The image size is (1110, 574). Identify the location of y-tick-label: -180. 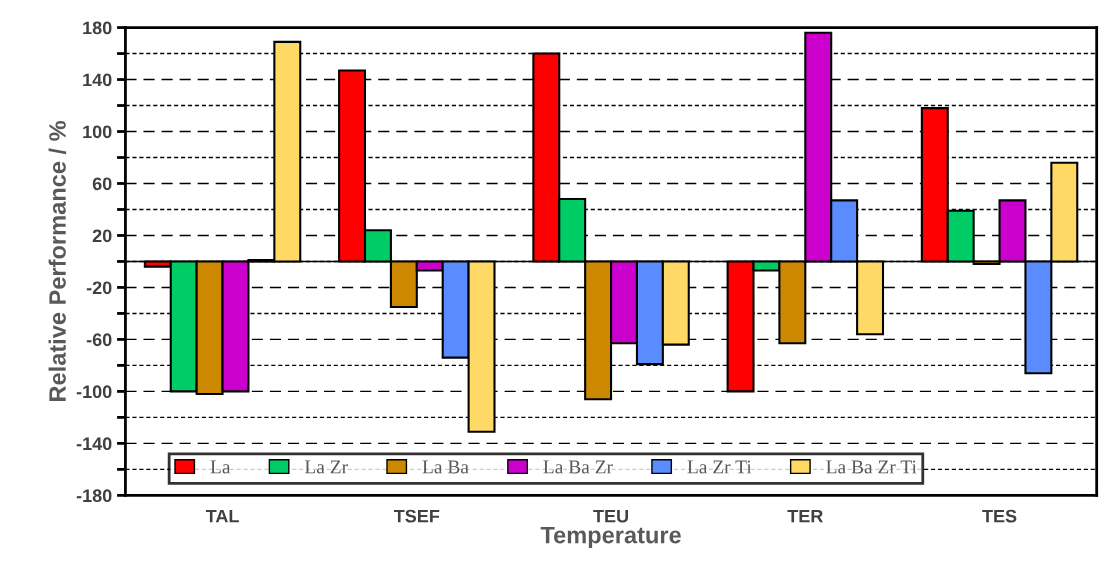
(94, 496).